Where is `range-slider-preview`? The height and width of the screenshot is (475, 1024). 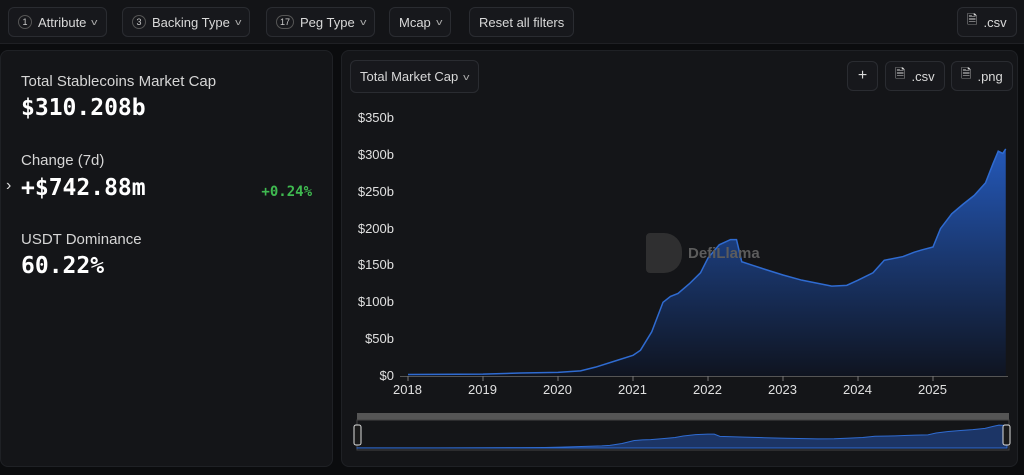 range-slider-preview is located at coordinates (682, 436).